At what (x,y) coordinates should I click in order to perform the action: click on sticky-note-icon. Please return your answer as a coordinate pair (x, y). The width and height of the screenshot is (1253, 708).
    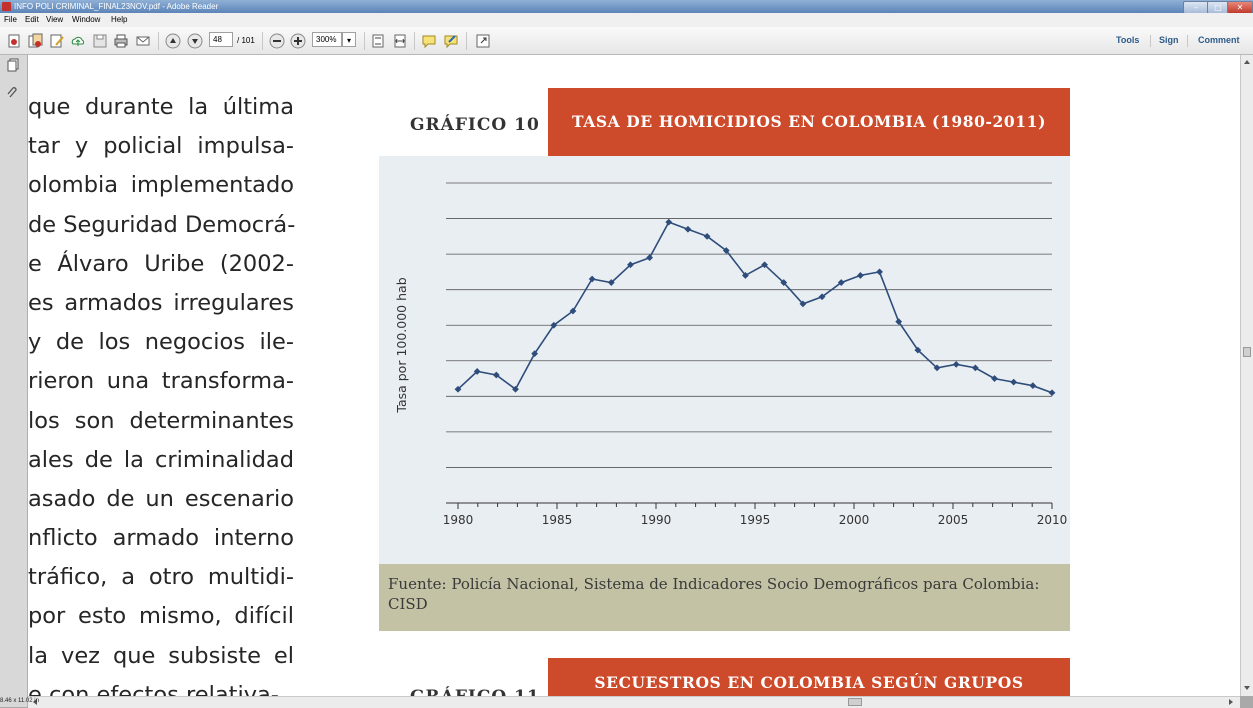
    Looking at the image, I should click on (429, 41).